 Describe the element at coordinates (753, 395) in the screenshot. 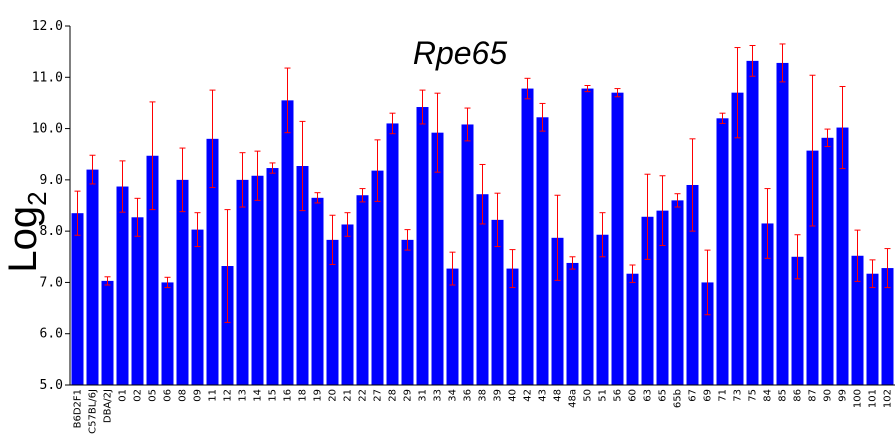

I see `x-tick-label: 75` at that location.